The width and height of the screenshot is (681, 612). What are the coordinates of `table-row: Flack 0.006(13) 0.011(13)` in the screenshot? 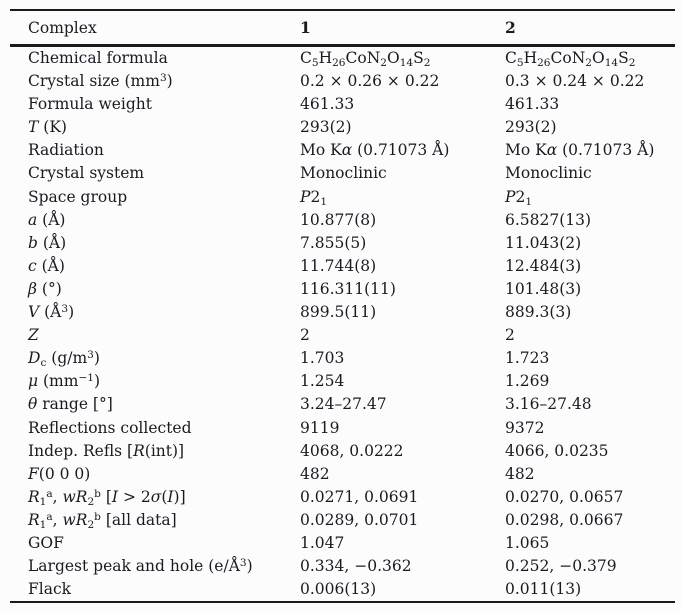 It's located at (342, 589).